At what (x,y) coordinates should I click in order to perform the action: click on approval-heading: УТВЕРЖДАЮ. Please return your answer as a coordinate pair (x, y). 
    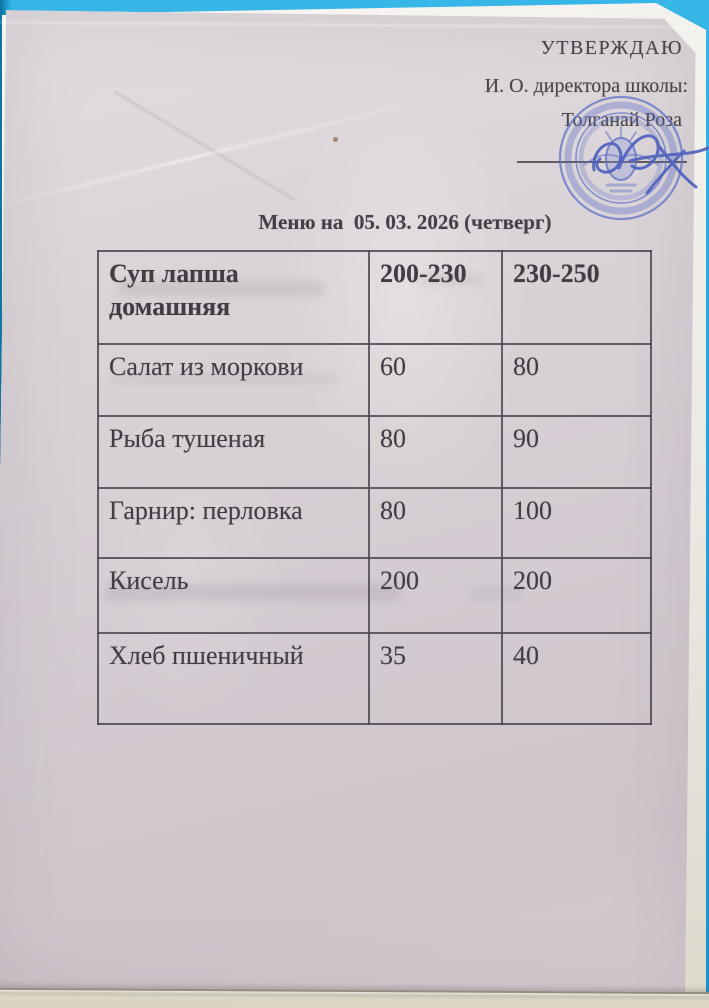
    Looking at the image, I should click on (611, 48).